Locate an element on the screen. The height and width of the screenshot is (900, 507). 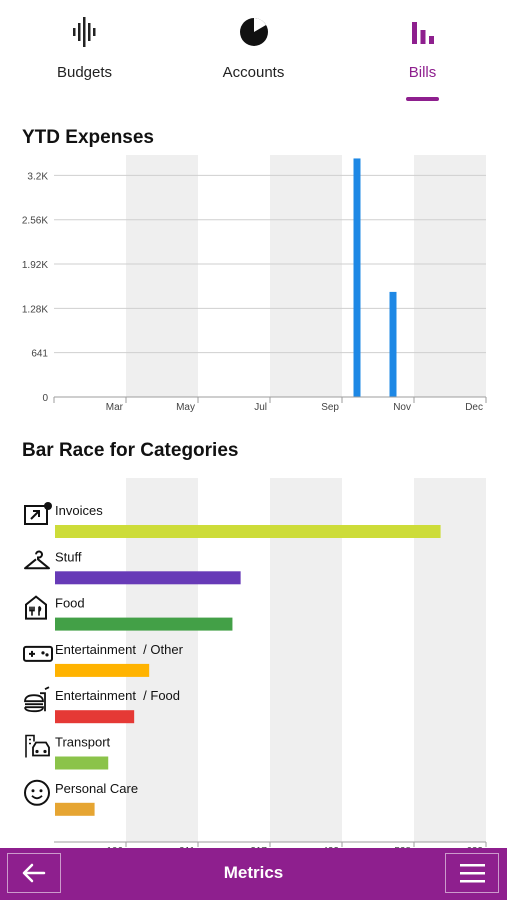
category-label: Personal Care is located at coordinates (96, 788).